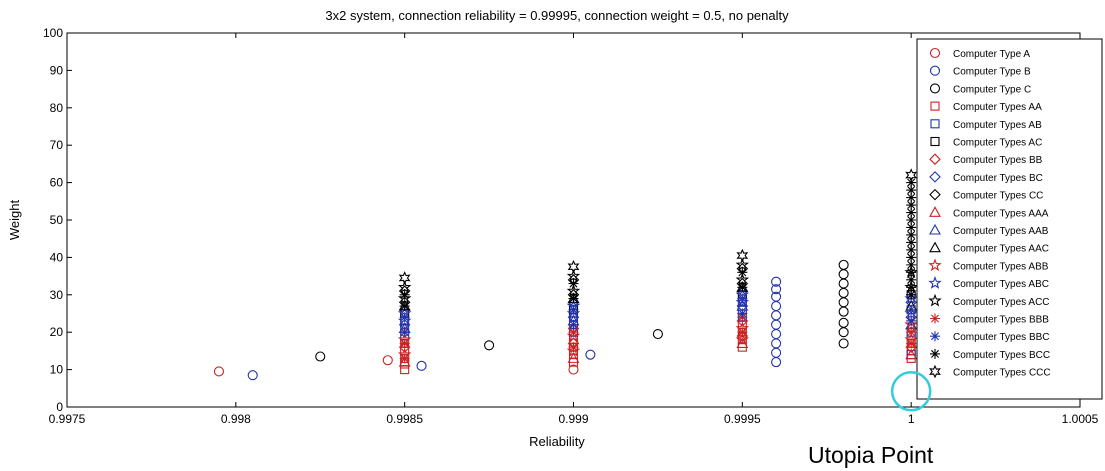 This screenshot has height=471, width=1105. What do you see at coordinates (53, 33) in the screenshot?
I see `y-tick-label: 100` at bounding box center [53, 33].